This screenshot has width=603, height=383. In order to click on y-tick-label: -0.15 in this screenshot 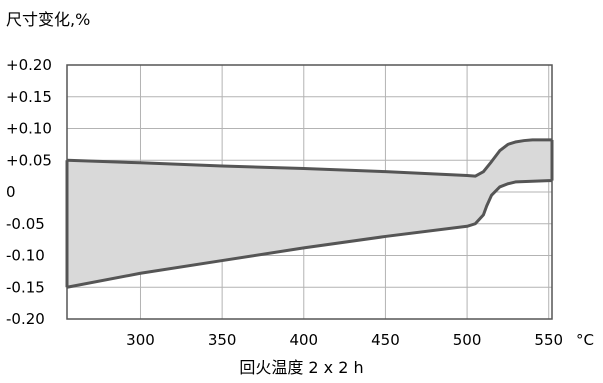, I will do `click(25, 287)`.